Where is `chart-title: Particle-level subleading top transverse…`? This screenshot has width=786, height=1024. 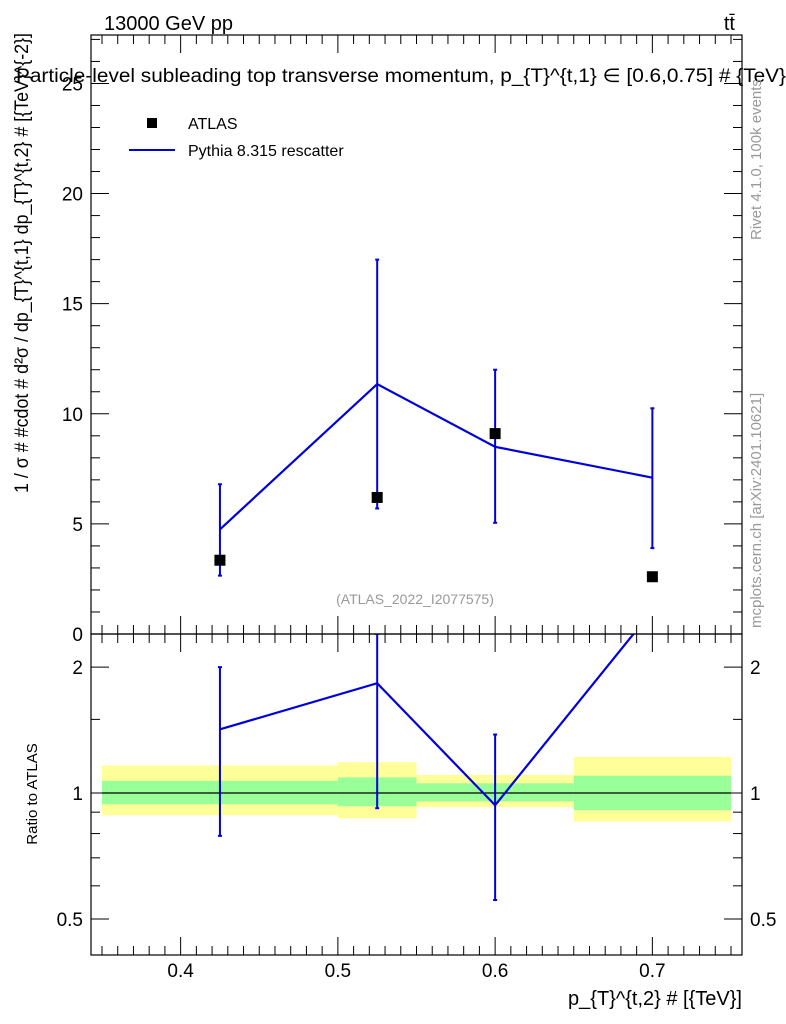
chart-title: Particle-level subleading top transverse… is located at coordinates (401, 76).